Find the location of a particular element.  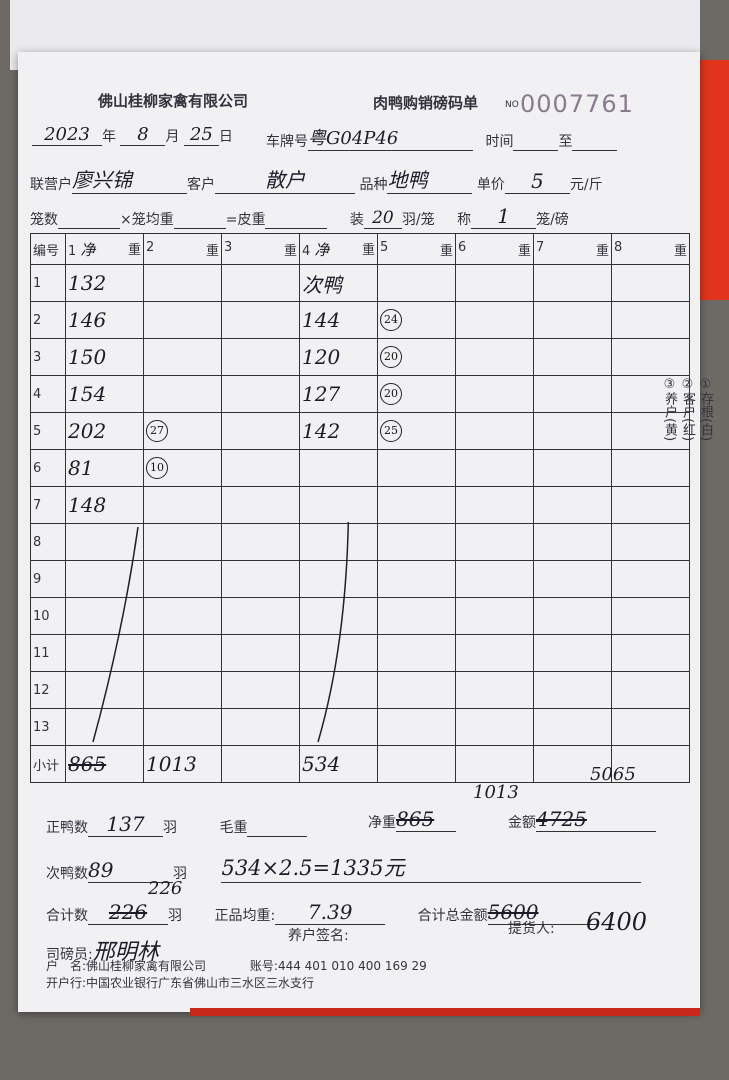

second-ducks-calc: 534×2.5=1335元 is located at coordinates (431, 867).